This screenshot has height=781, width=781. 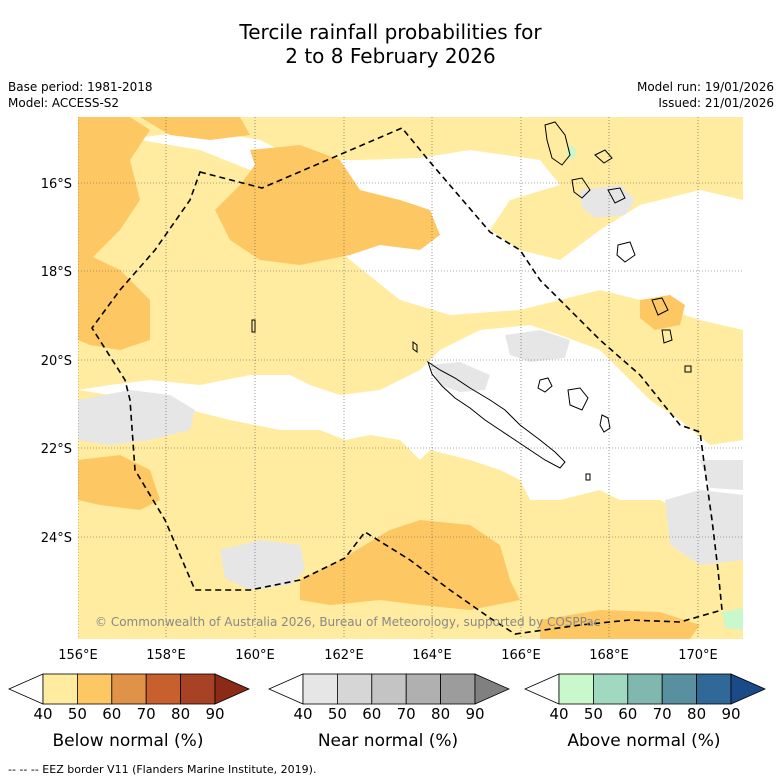 I want to click on latitude-label: 20°S, so click(x=56, y=361).